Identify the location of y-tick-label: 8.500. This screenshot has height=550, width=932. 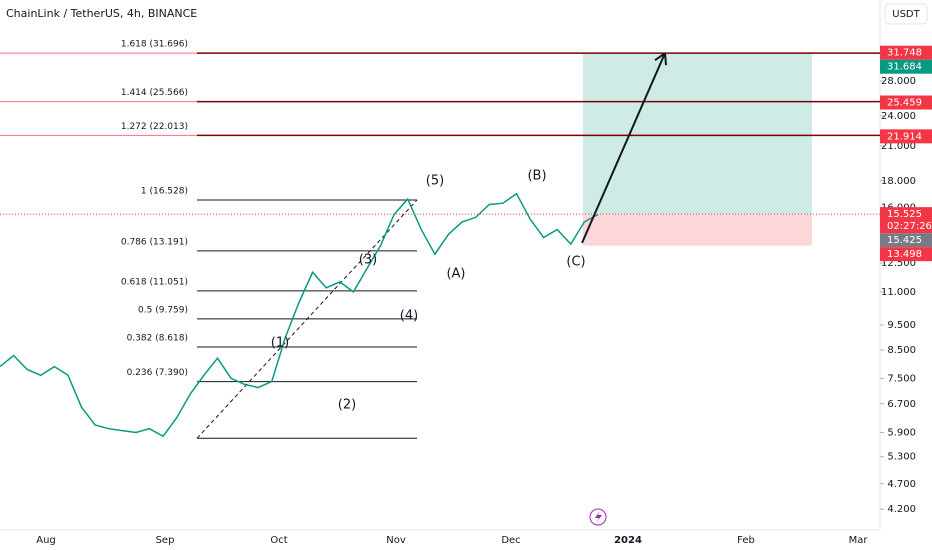
(901, 350).